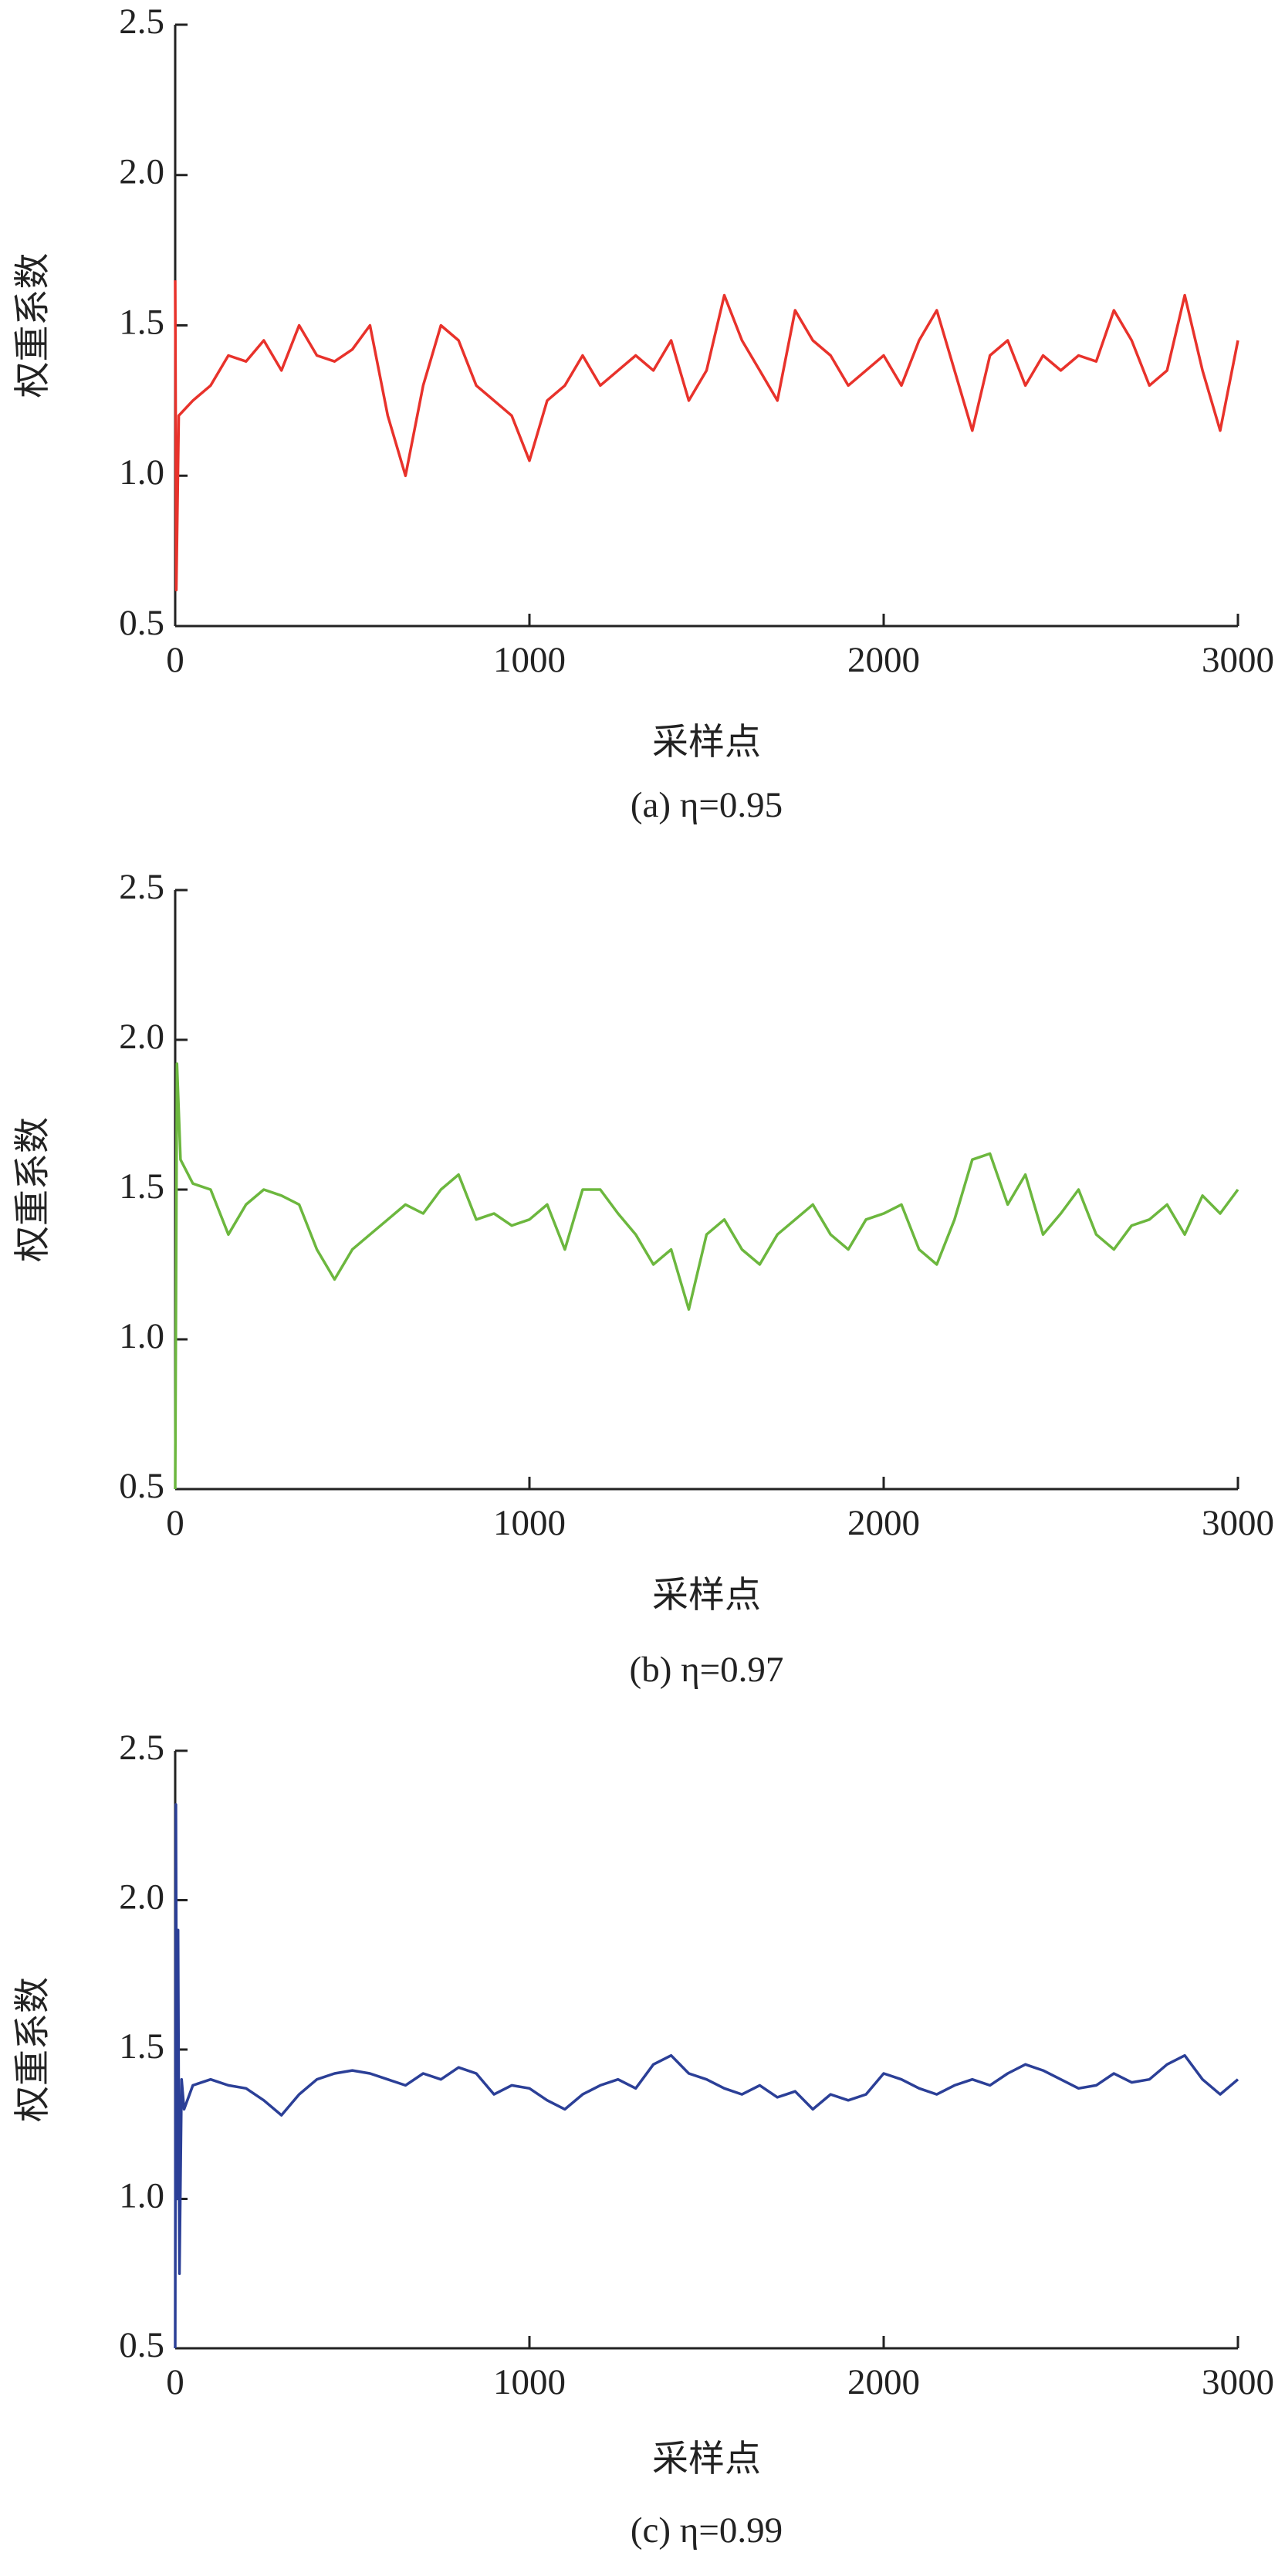 The image size is (1285, 2576). What do you see at coordinates (707, 2530) in the screenshot?
I see `caption: (c) η=0.99` at bounding box center [707, 2530].